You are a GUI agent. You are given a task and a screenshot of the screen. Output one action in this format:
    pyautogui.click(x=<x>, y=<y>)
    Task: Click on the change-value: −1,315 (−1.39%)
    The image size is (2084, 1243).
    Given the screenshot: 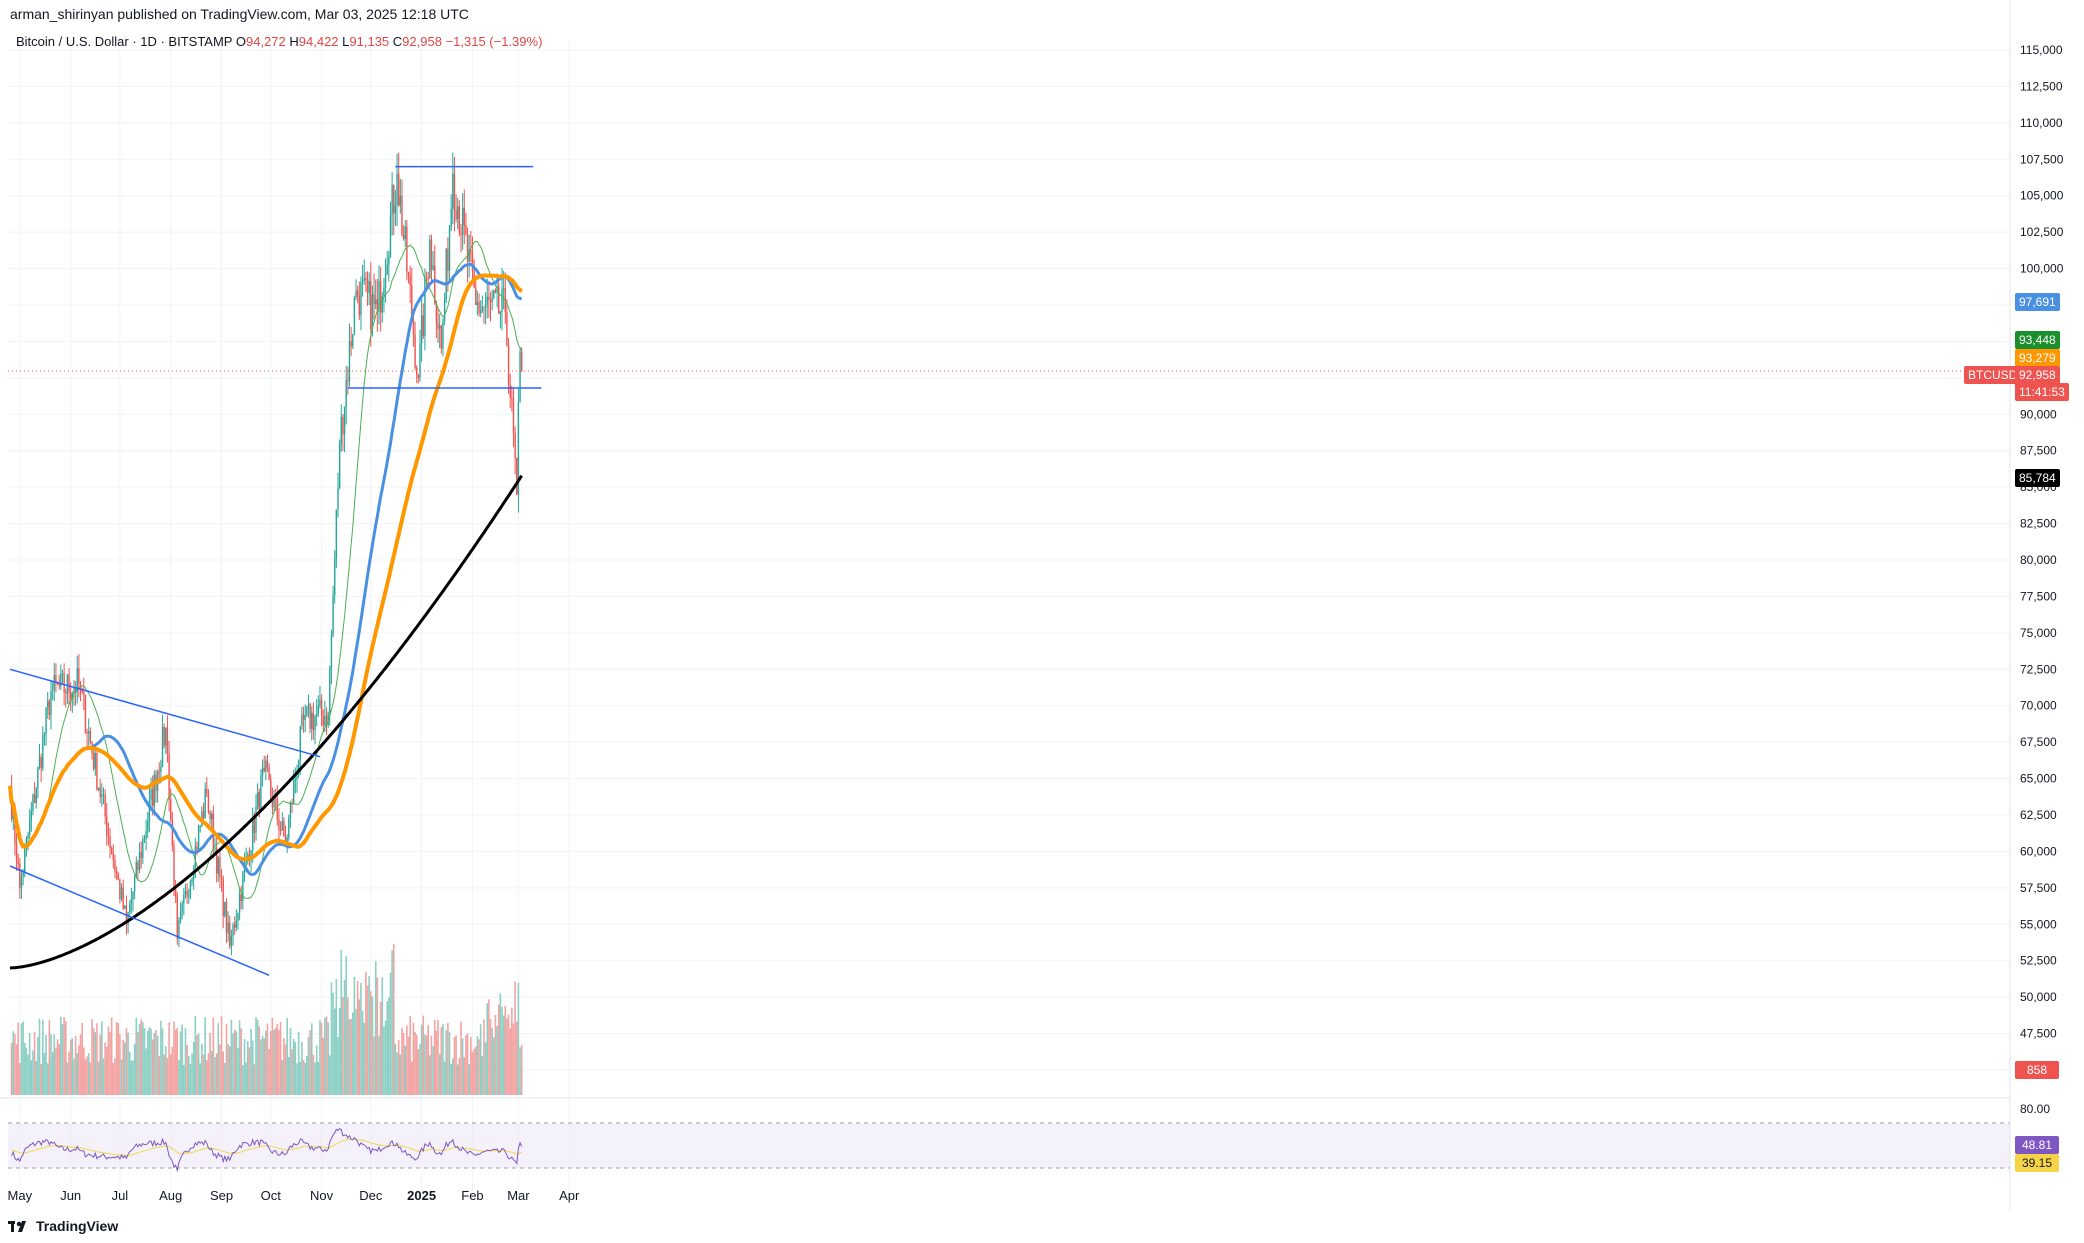 What is the action you would take?
    pyautogui.click(x=494, y=41)
    